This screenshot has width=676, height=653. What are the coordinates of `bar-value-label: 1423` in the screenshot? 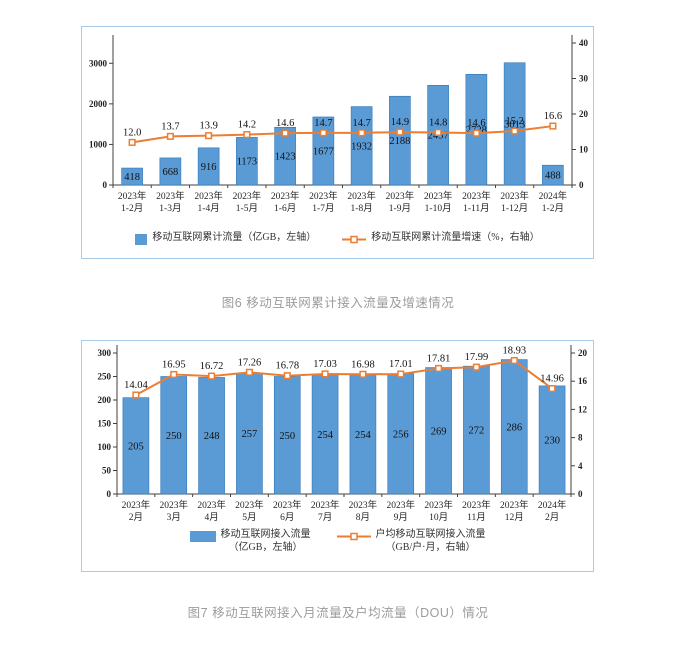 It's located at (285, 157).